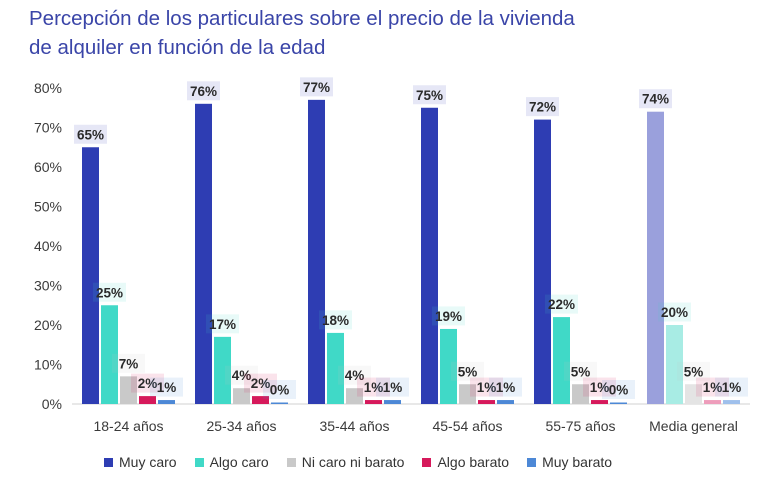 This screenshot has height=486, width=768. I want to click on data-label: 7%, so click(129, 363).